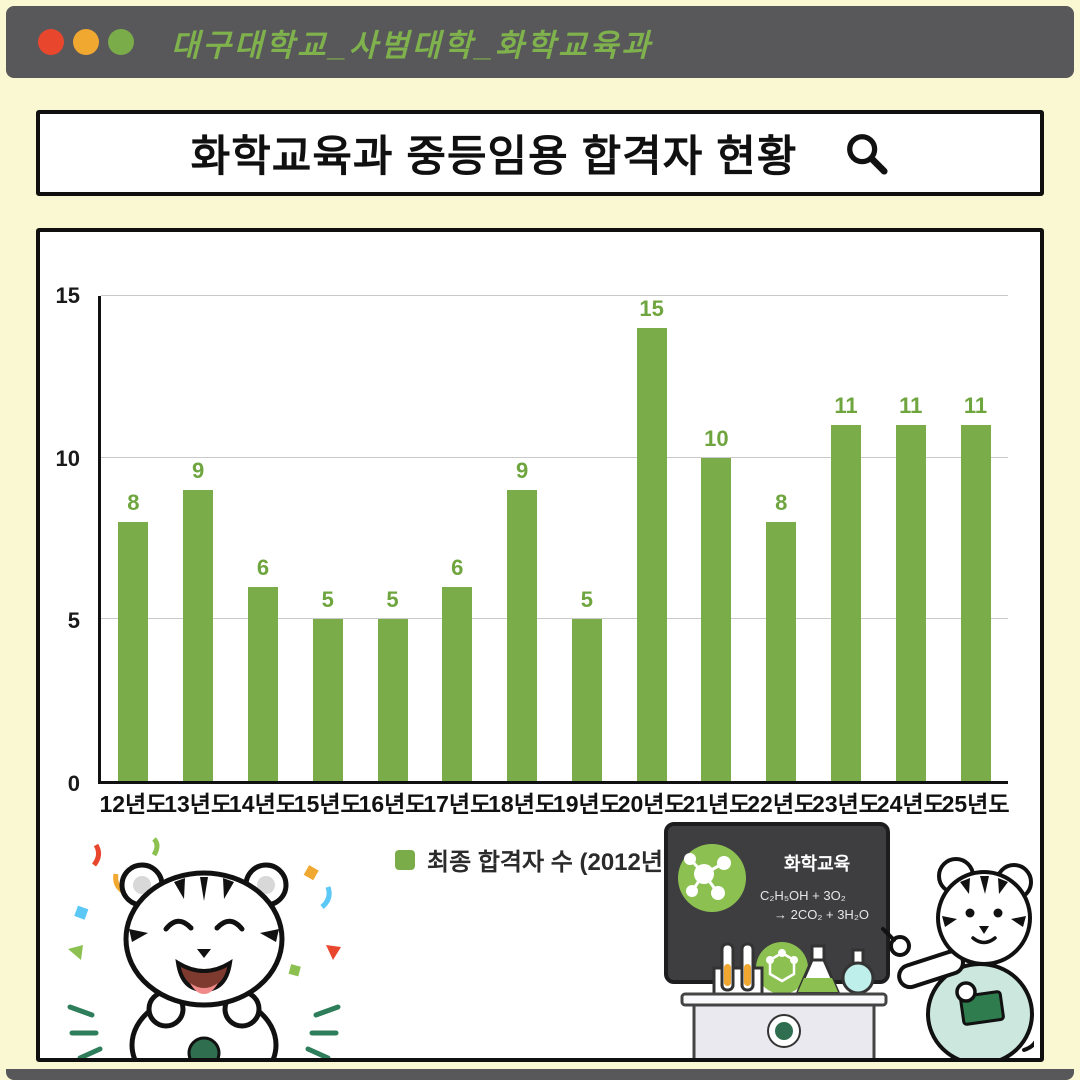  I want to click on bar-value-label: 15, so click(651, 308).